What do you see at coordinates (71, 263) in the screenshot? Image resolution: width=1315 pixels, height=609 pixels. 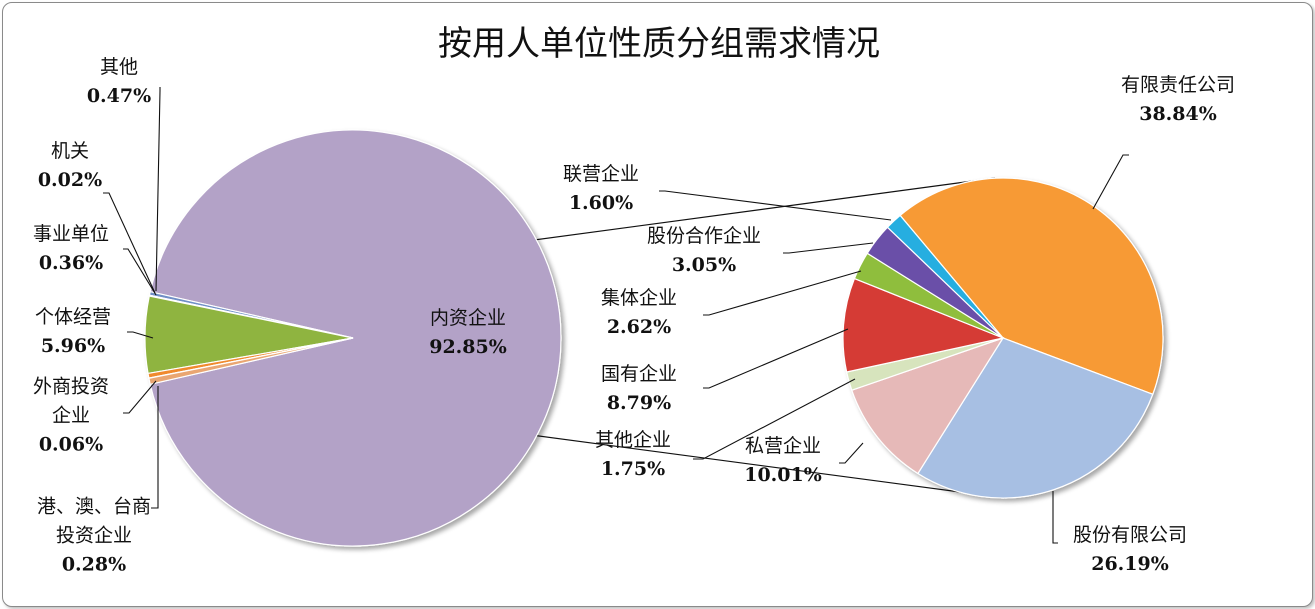 I see `slice-value-shiye: 0.36%` at bounding box center [71, 263].